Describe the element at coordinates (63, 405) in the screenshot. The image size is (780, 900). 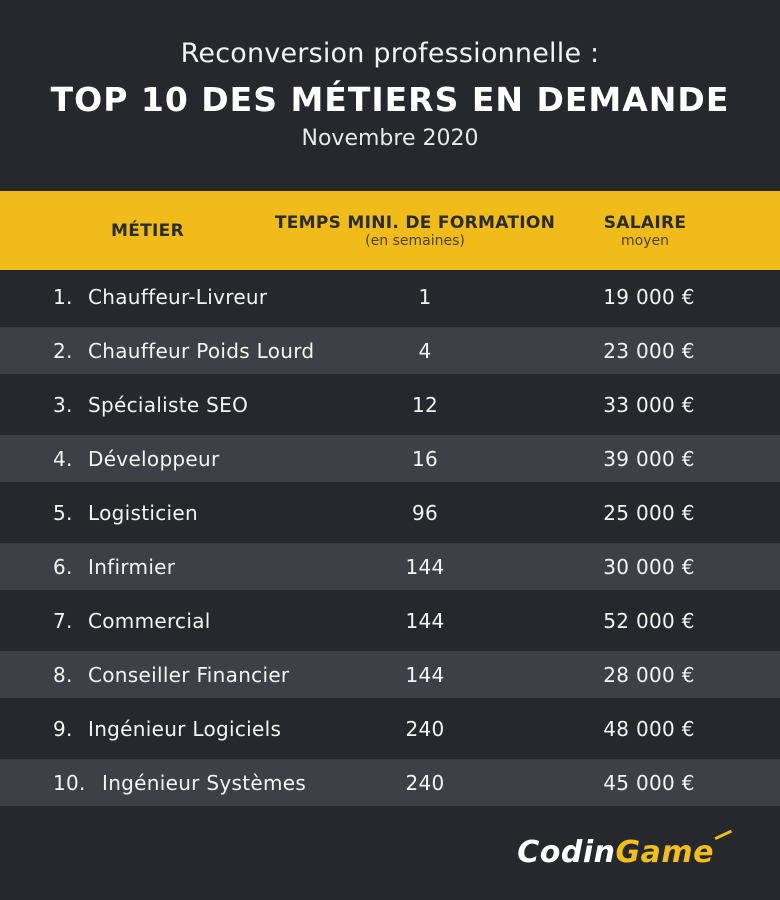
I see `row-rank: 3.` at that location.